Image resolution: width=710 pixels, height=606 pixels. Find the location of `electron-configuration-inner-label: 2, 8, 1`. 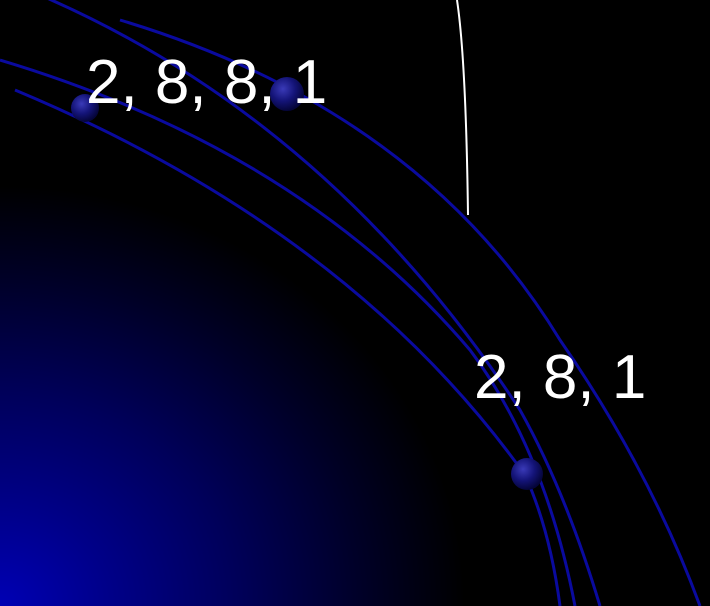

electron-configuration-inner-label: 2, 8, 1 is located at coordinates (560, 377).